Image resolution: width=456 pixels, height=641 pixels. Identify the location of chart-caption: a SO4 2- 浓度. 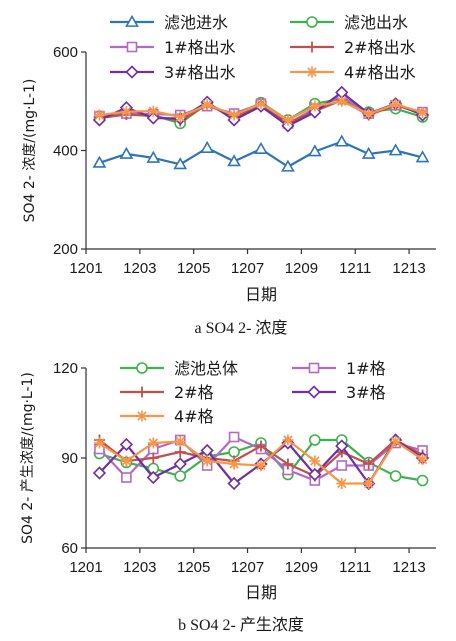
(241, 328).